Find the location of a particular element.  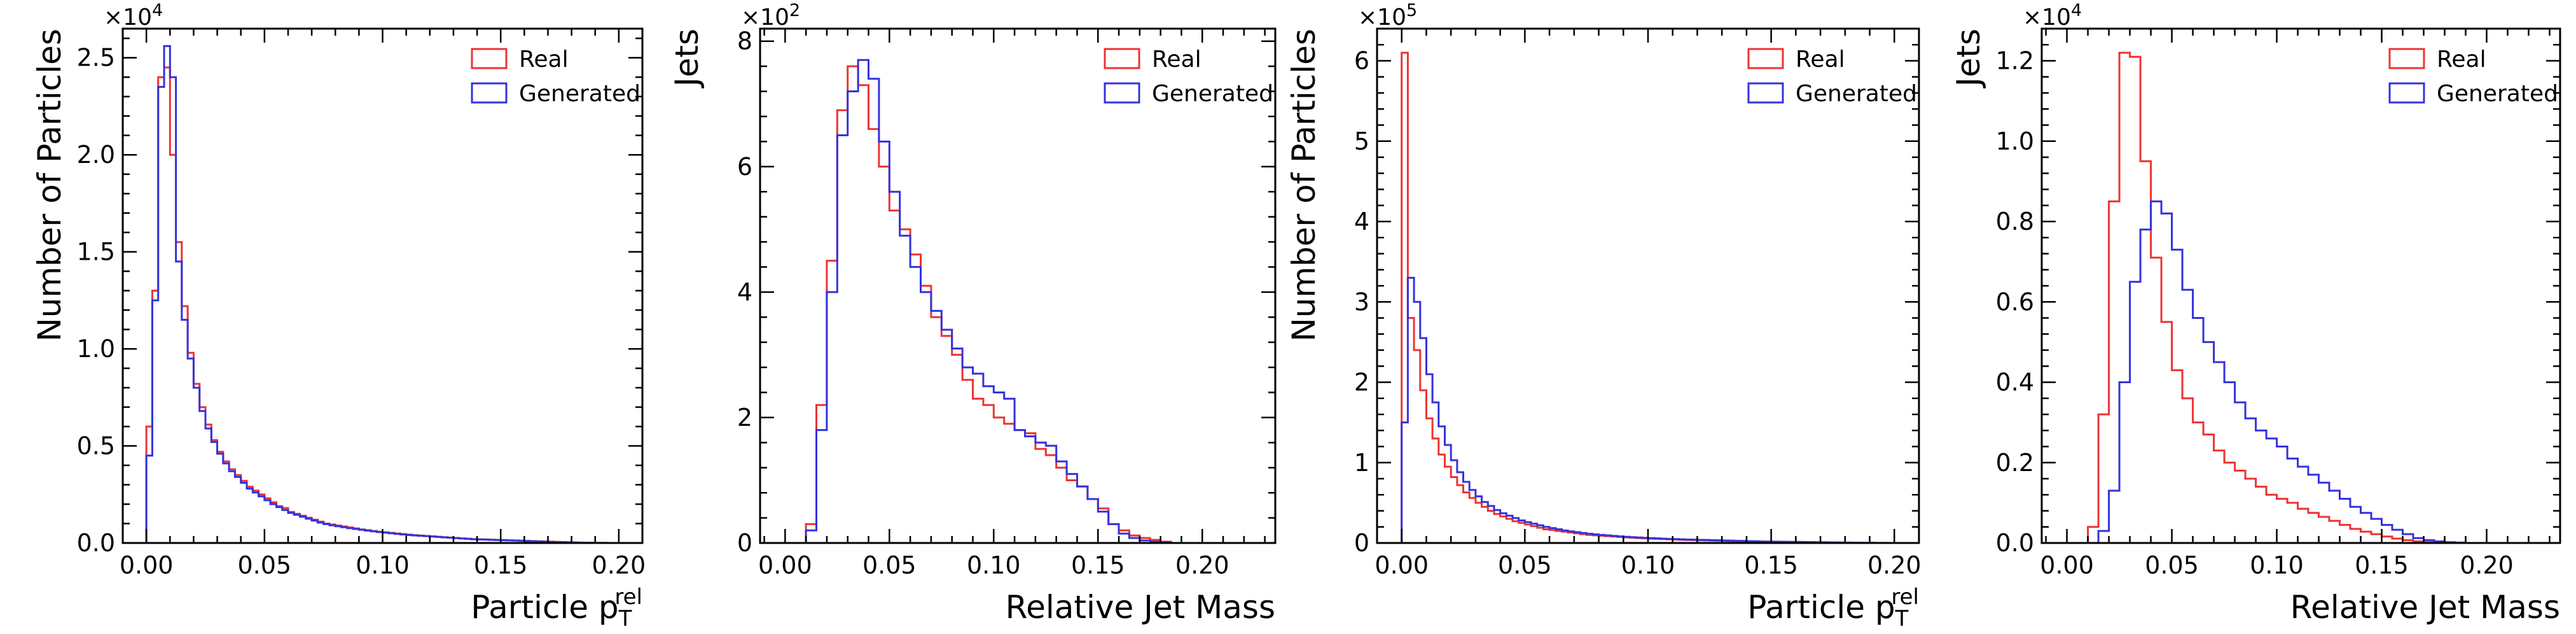

x-axis-label: Relative Jet Mass is located at coordinates (2425, 607).